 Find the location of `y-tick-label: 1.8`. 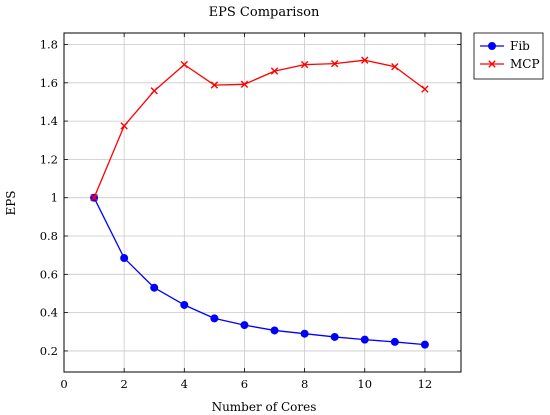

y-tick-label: 1.8 is located at coordinates (49, 44).